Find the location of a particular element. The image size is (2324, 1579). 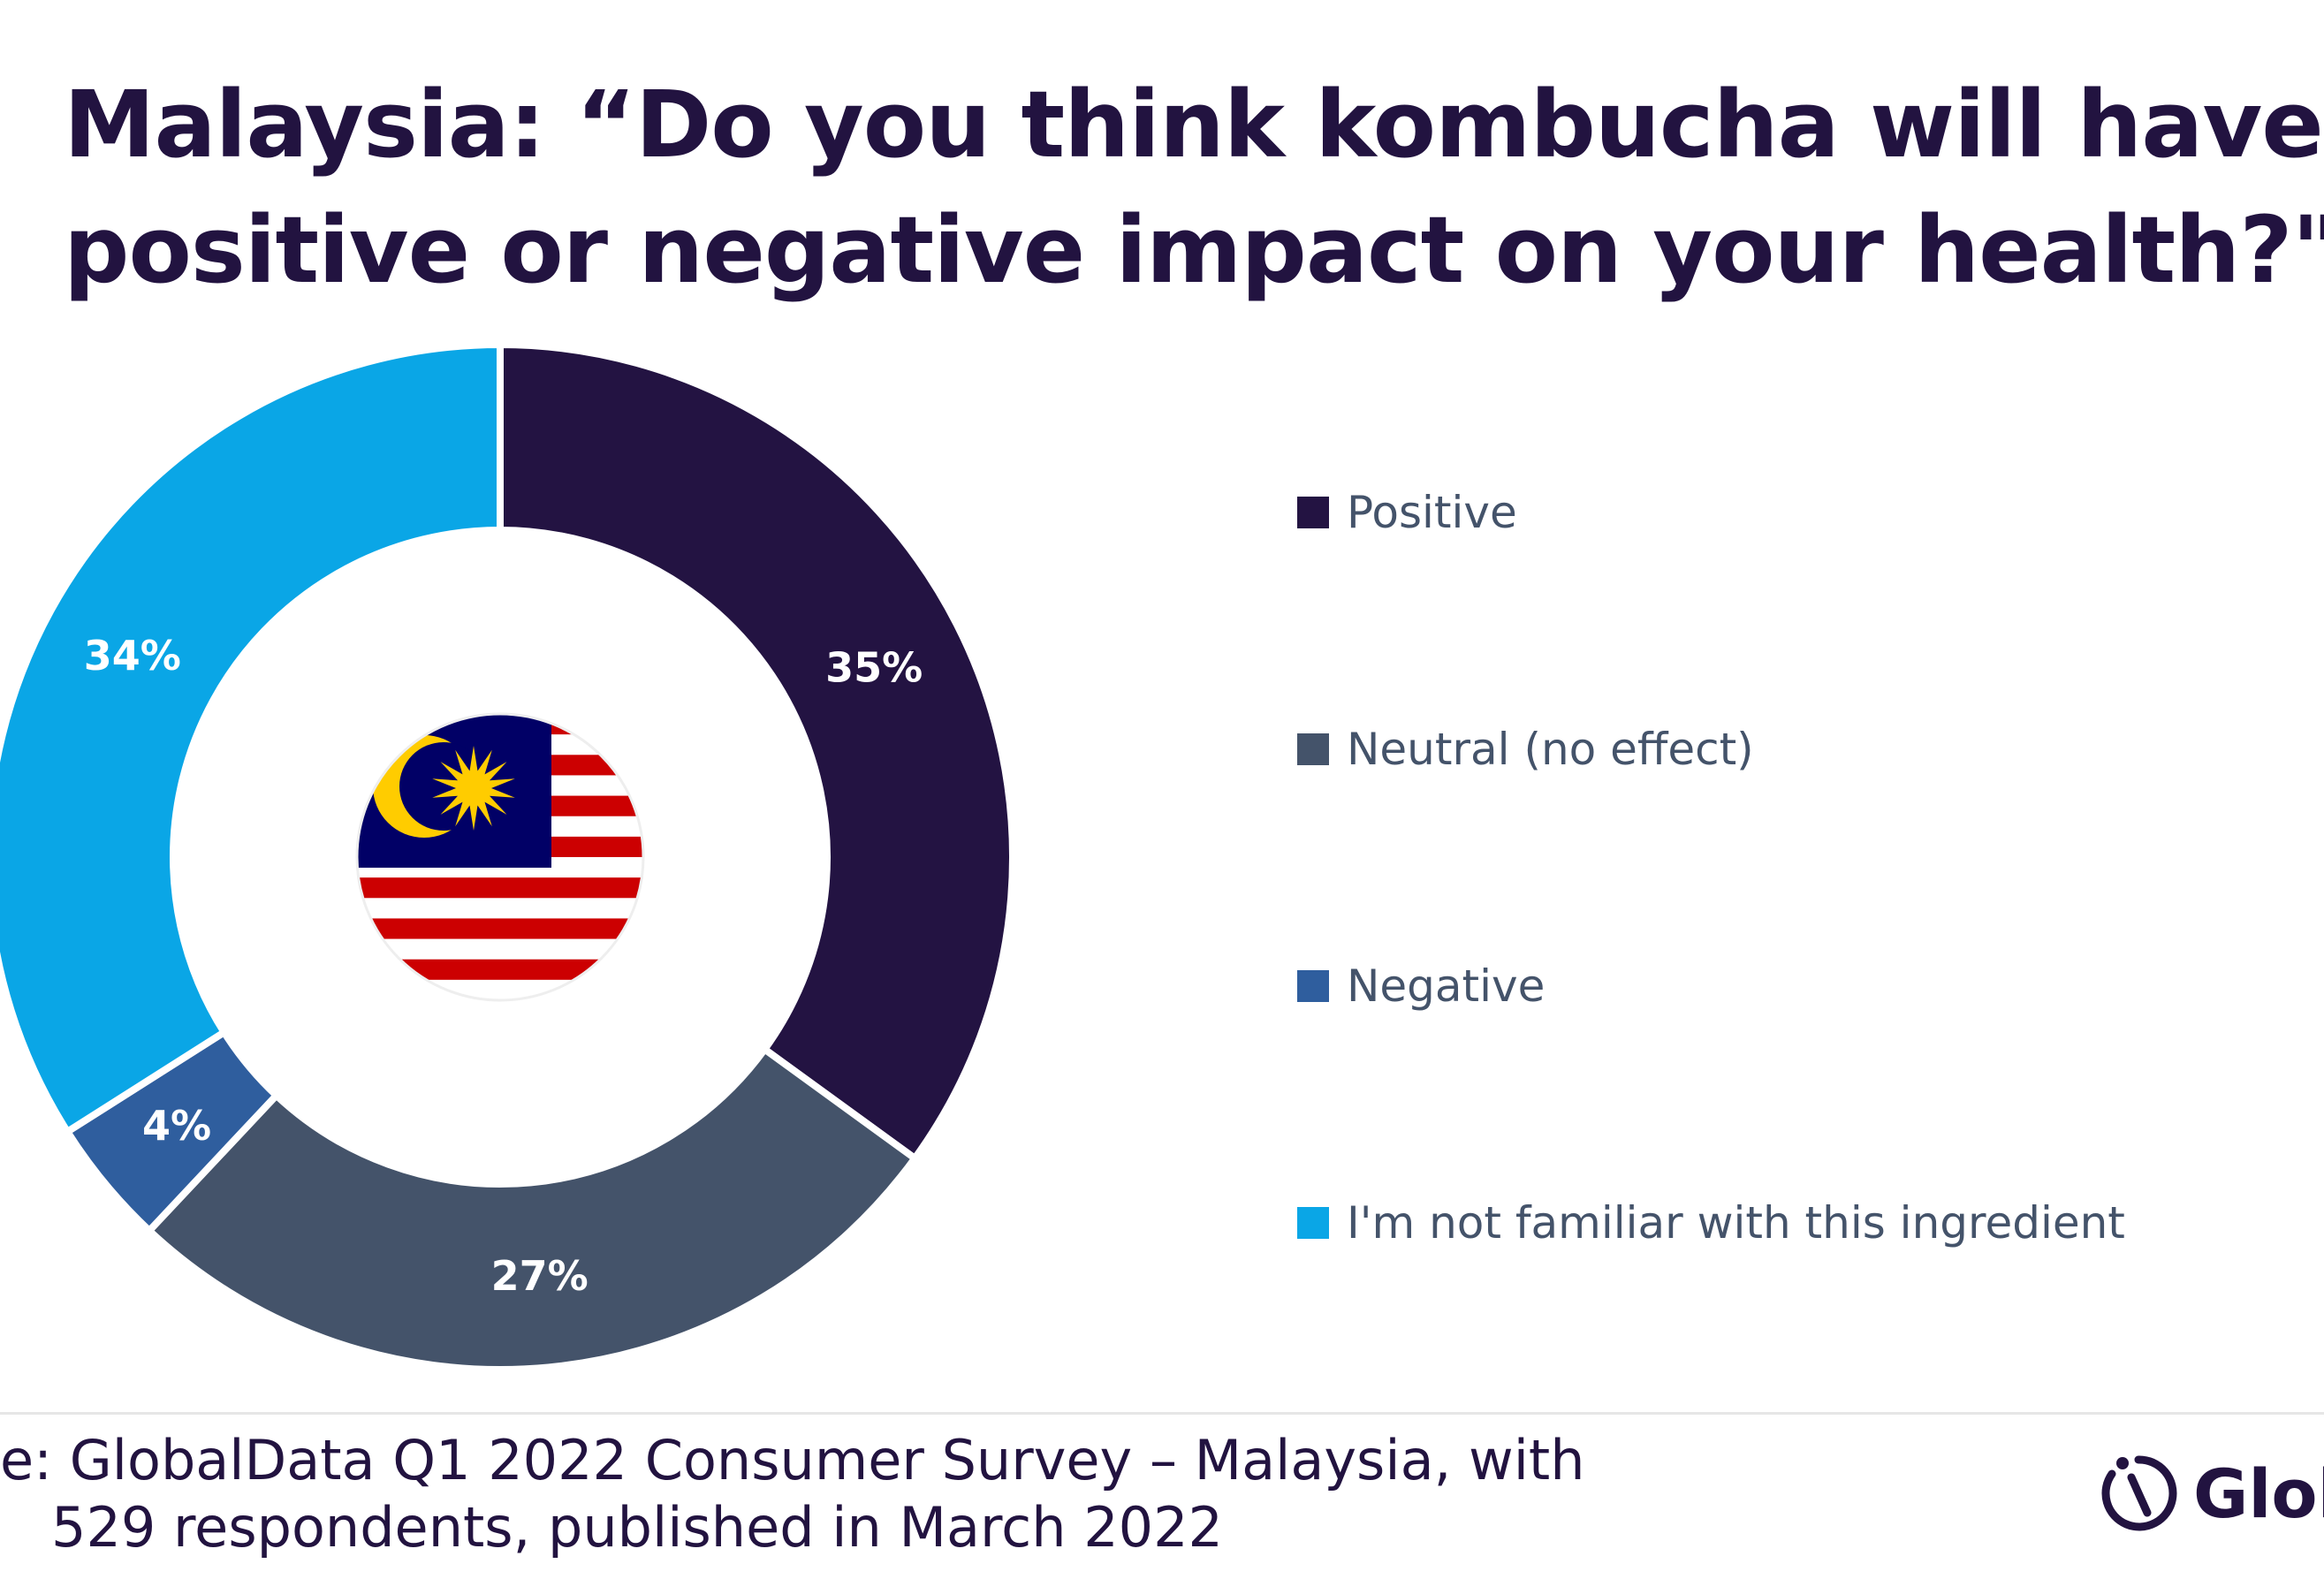

legend-swatch-positive is located at coordinates (1313, 512).